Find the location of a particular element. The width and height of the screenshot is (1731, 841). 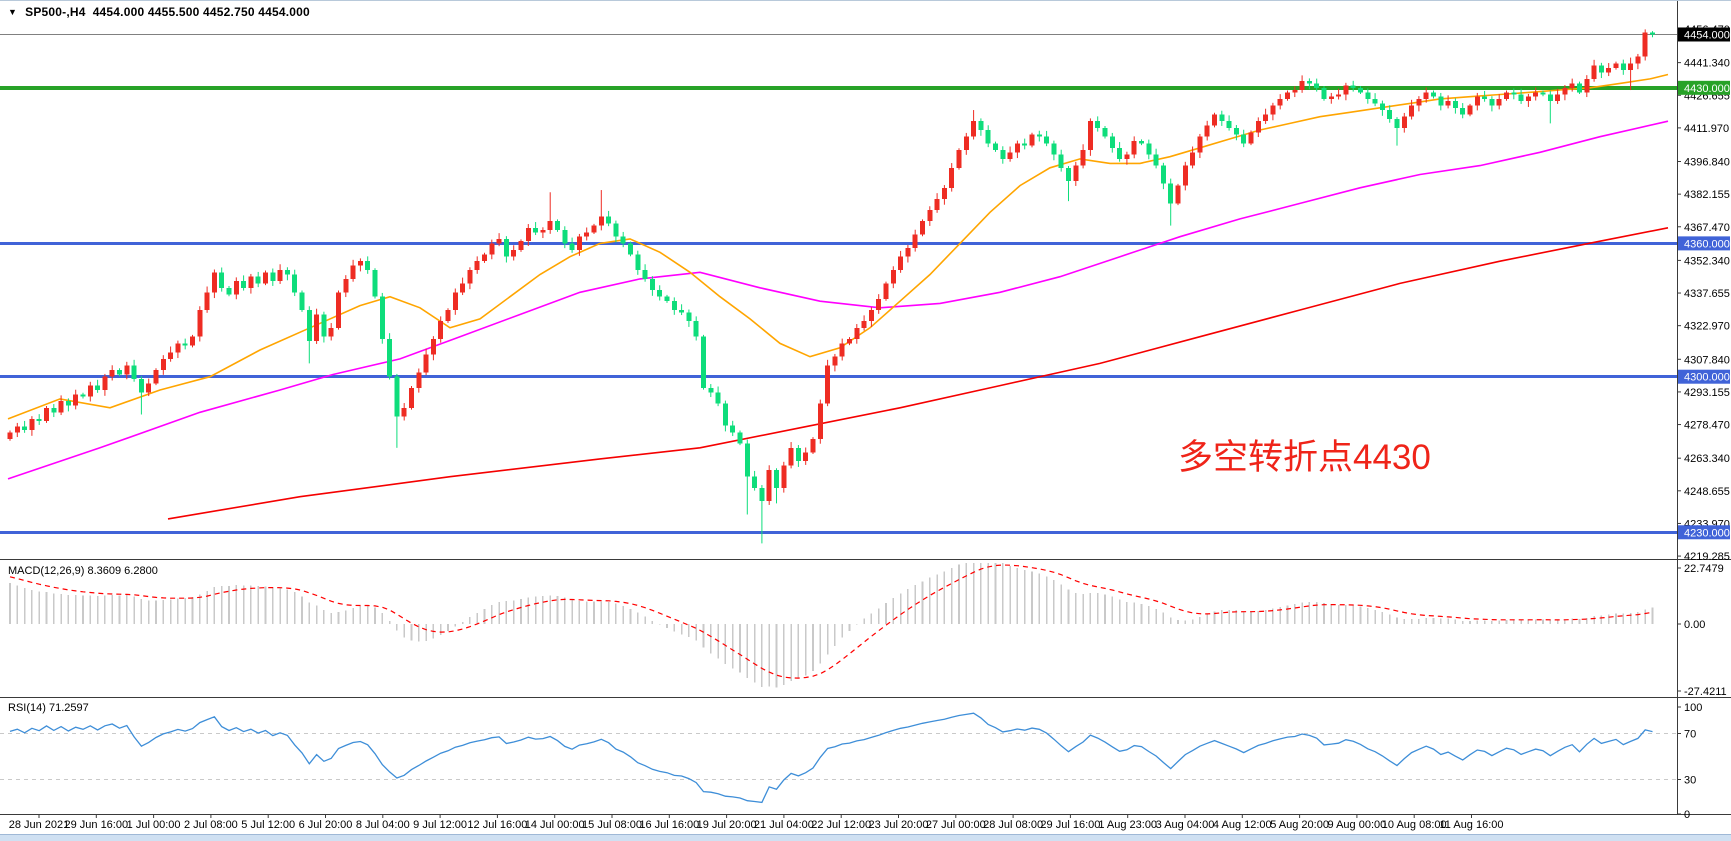

time-axis-label: 10 Aug 08:00 is located at coordinates (1414, 825).